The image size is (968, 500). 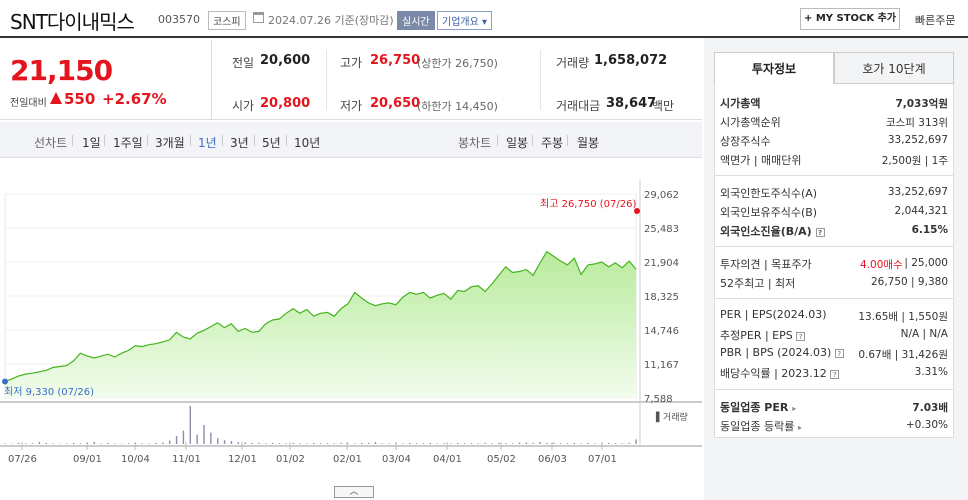 I want to click on period-1y: 1년, so click(x=207, y=143).